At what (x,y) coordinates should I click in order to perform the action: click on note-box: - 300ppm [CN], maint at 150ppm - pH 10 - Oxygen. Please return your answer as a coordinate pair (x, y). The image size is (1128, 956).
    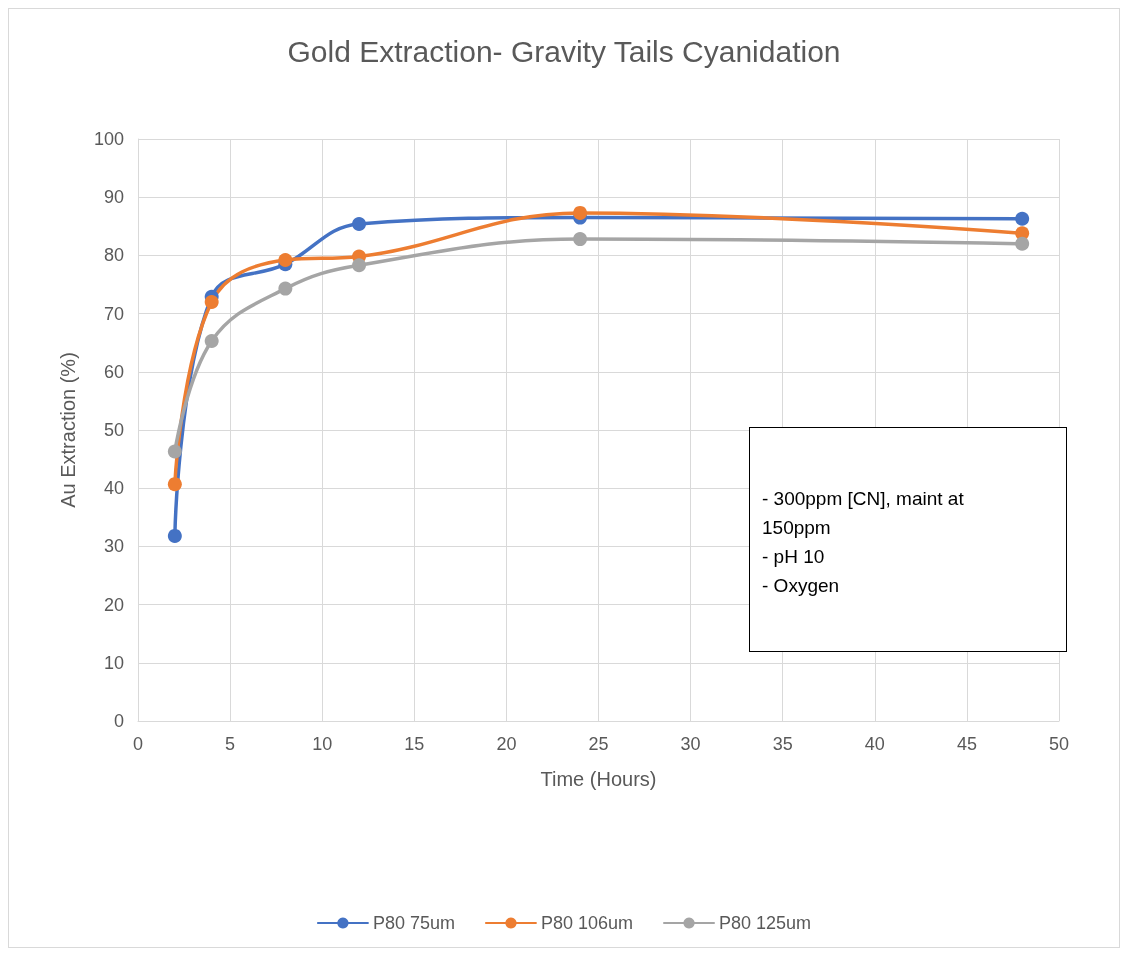
    Looking at the image, I should click on (908, 539).